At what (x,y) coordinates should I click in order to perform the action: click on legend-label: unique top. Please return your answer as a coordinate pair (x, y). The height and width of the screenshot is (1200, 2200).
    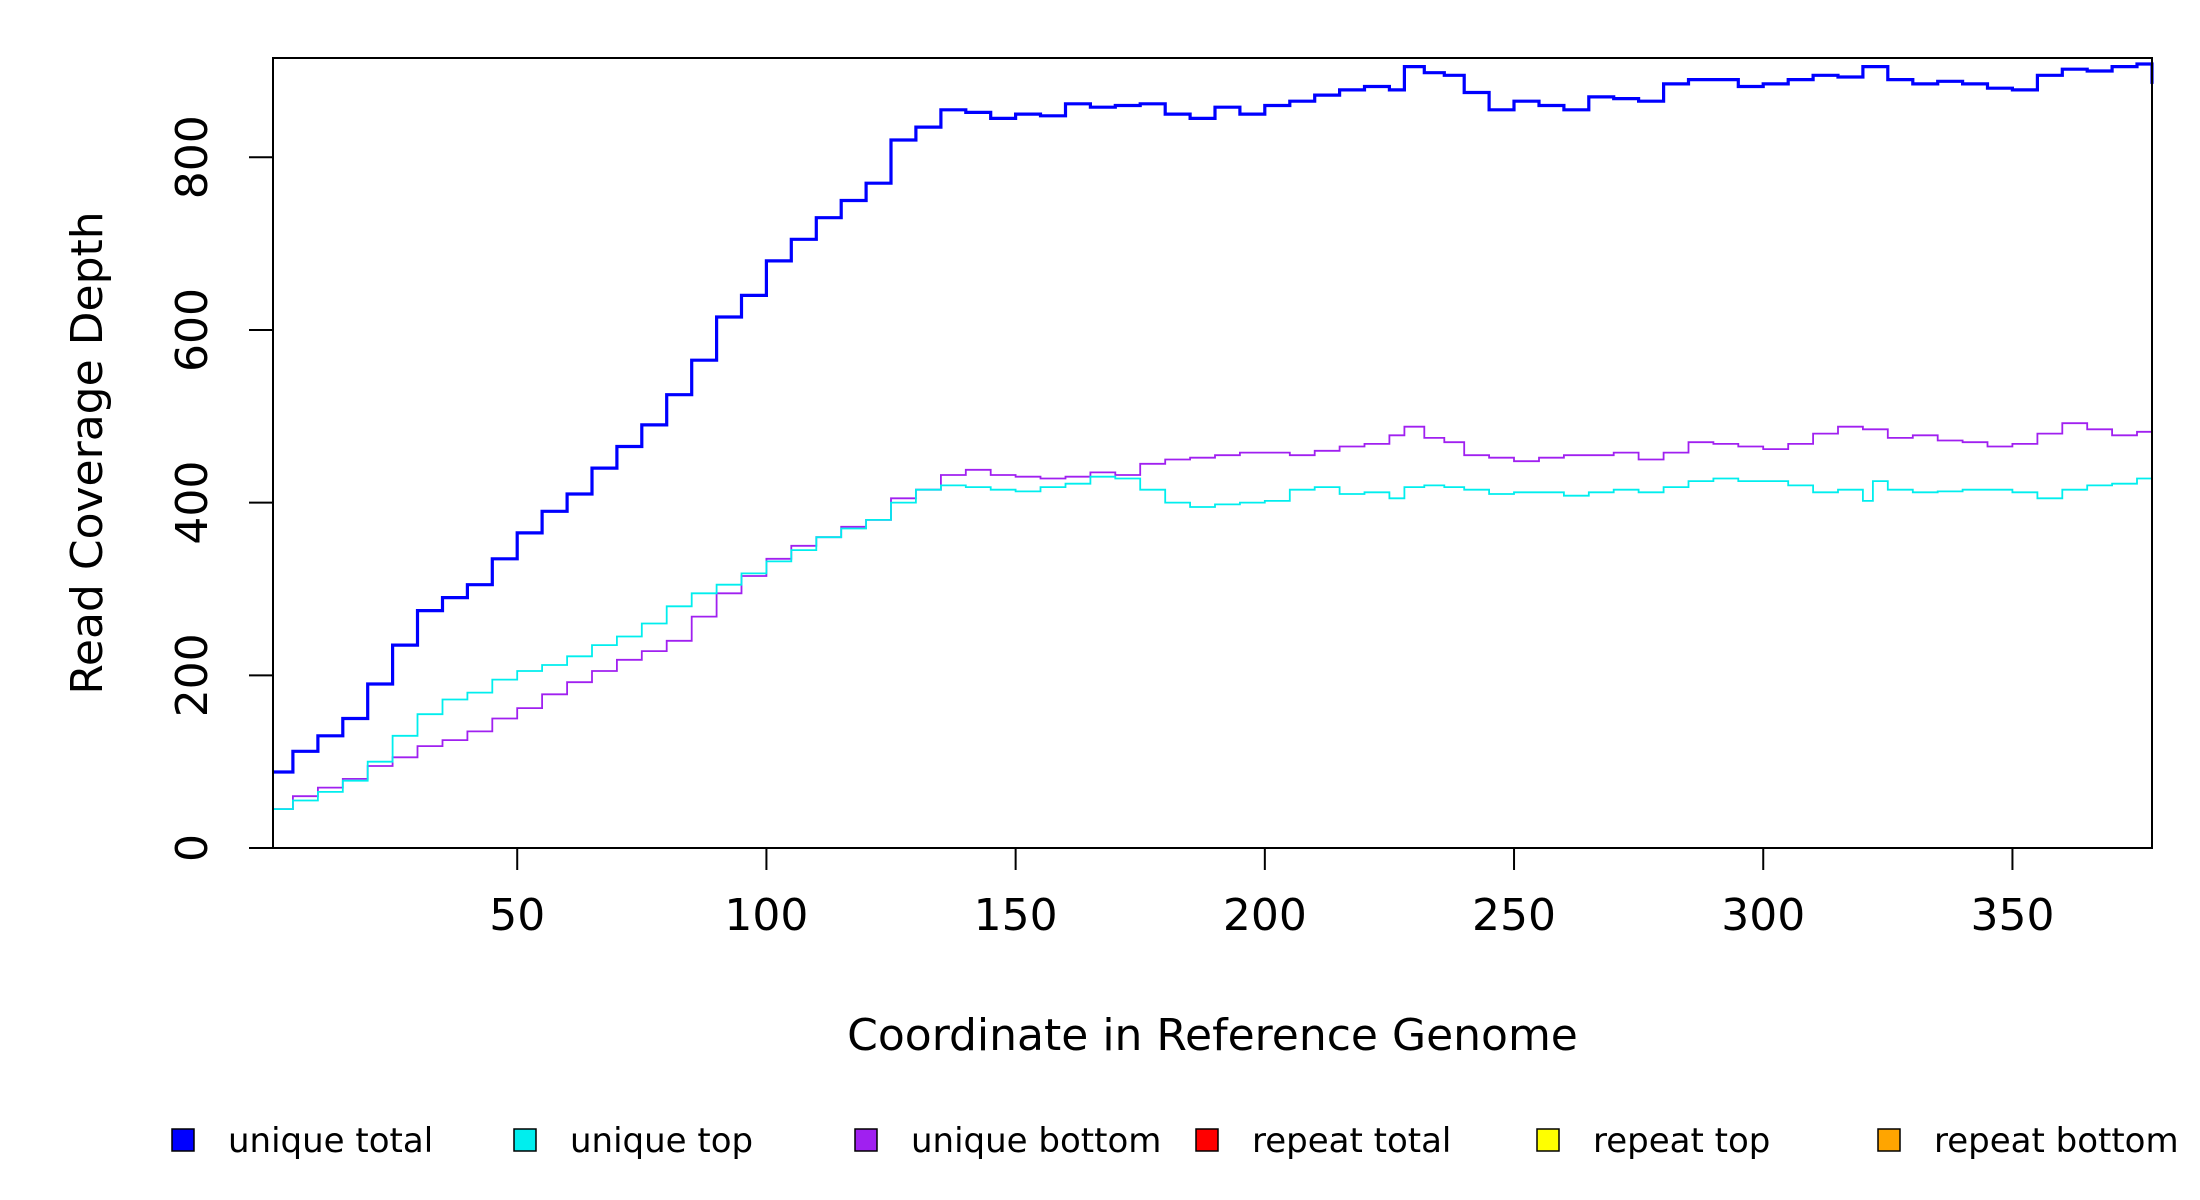
    Looking at the image, I should click on (661, 1141).